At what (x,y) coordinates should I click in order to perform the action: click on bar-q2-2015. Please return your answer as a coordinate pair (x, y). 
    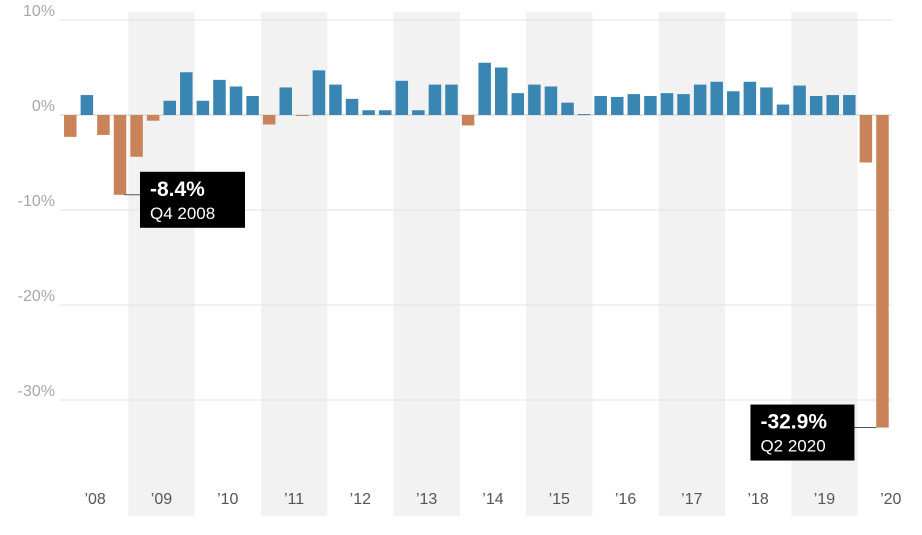
    Looking at the image, I should click on (551, 100).